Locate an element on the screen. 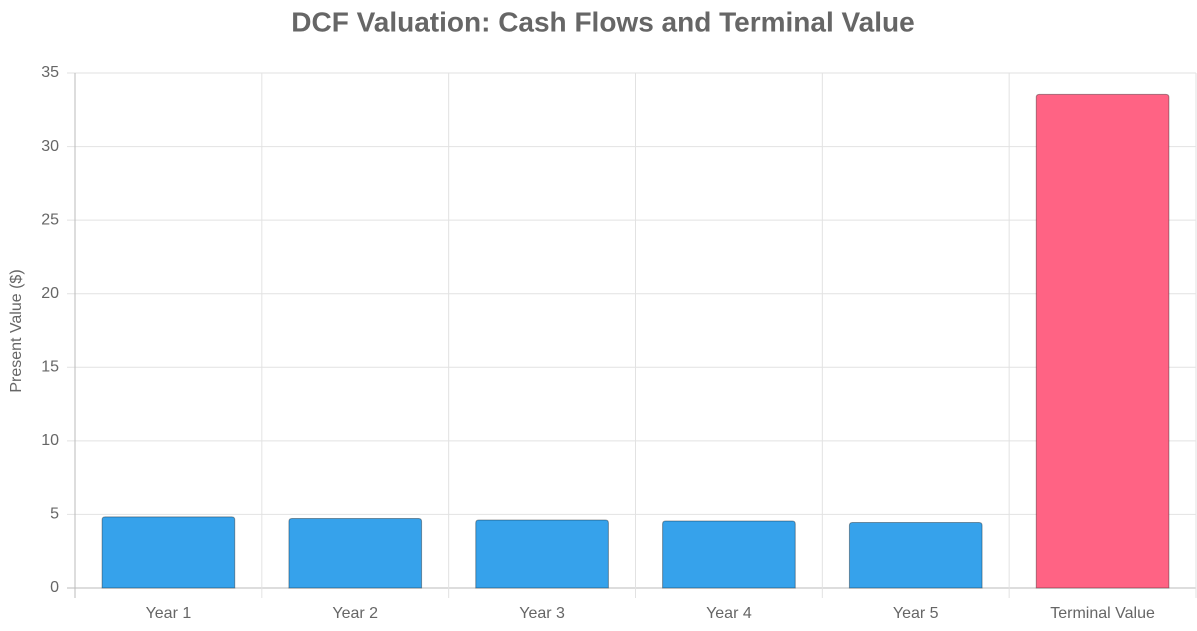 Image resolution: width=1197 pixels, height=631 pixels. x-tick-label: Year 2 is located at coordinates (355, 613).